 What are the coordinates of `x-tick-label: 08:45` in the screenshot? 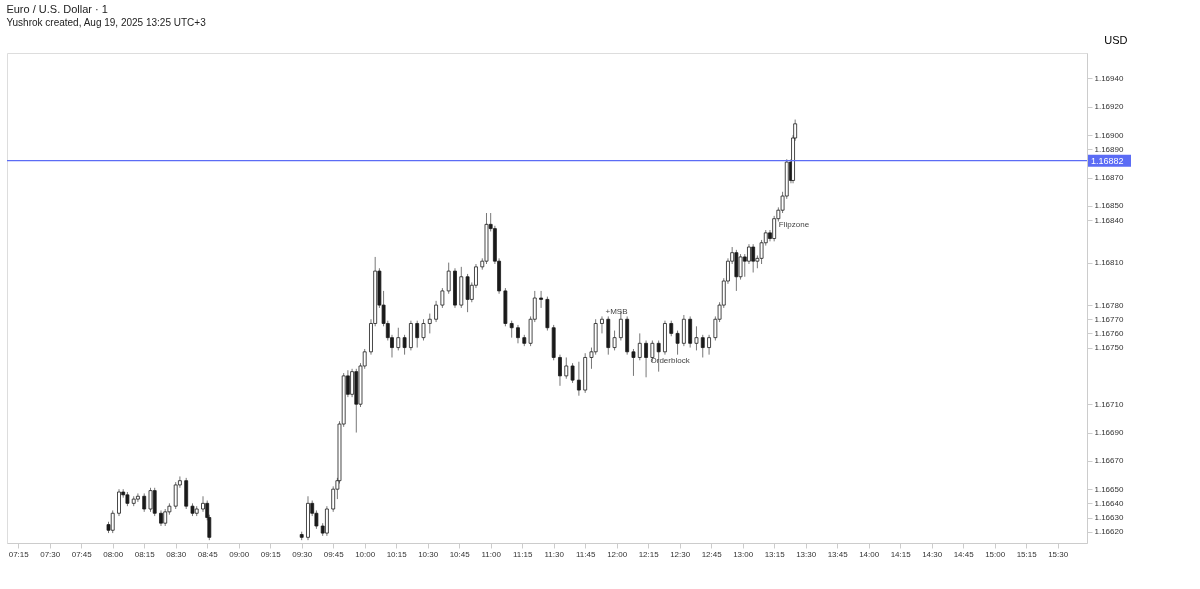 It's located at (208, 554).